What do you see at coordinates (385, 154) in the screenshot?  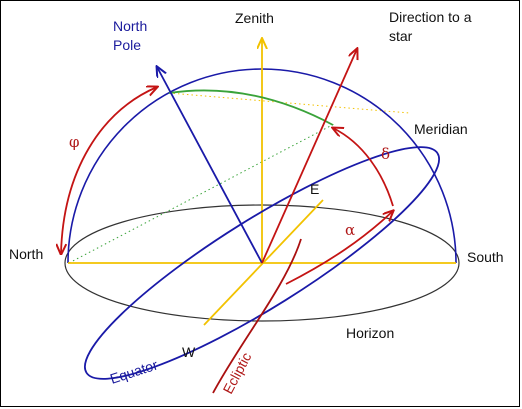 I see `label-delta: δ` at bounding box center [385, 154].